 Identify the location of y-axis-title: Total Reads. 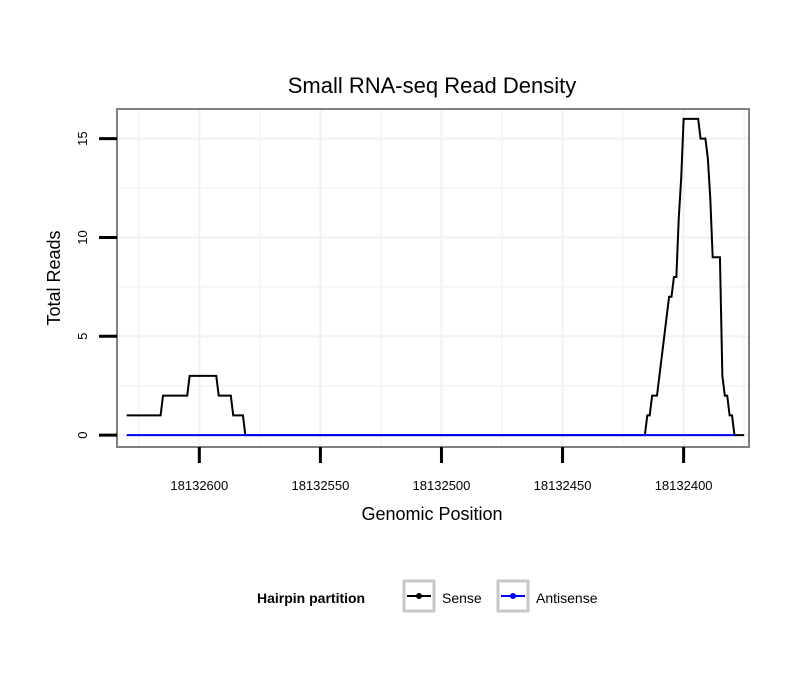
(54, 277).